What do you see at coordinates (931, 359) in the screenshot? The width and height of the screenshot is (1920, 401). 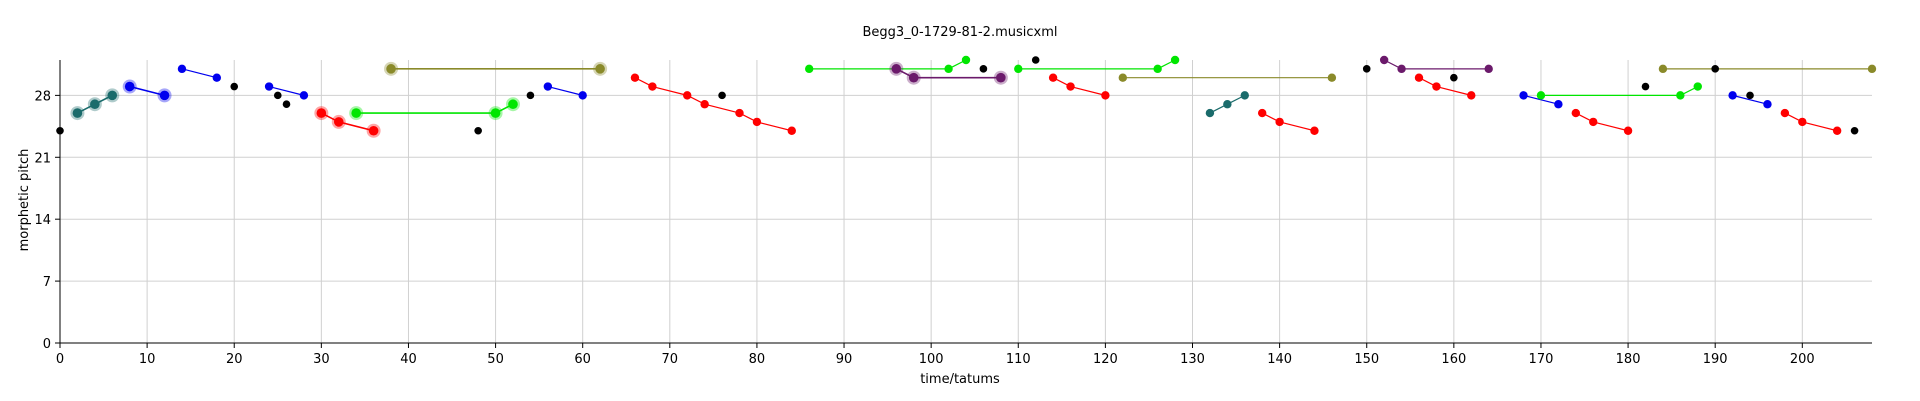 I see `x-tick-label: 100` at bounding box center [931, 359].